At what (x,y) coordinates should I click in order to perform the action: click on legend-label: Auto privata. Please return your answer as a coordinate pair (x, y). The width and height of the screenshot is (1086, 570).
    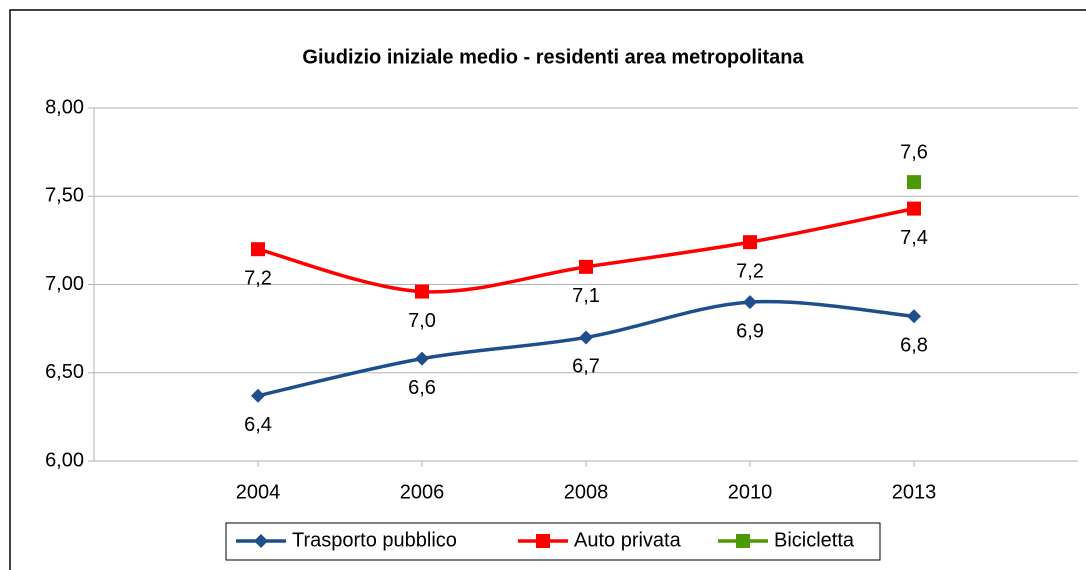
    Looking at the image, I should click on (628, 540).